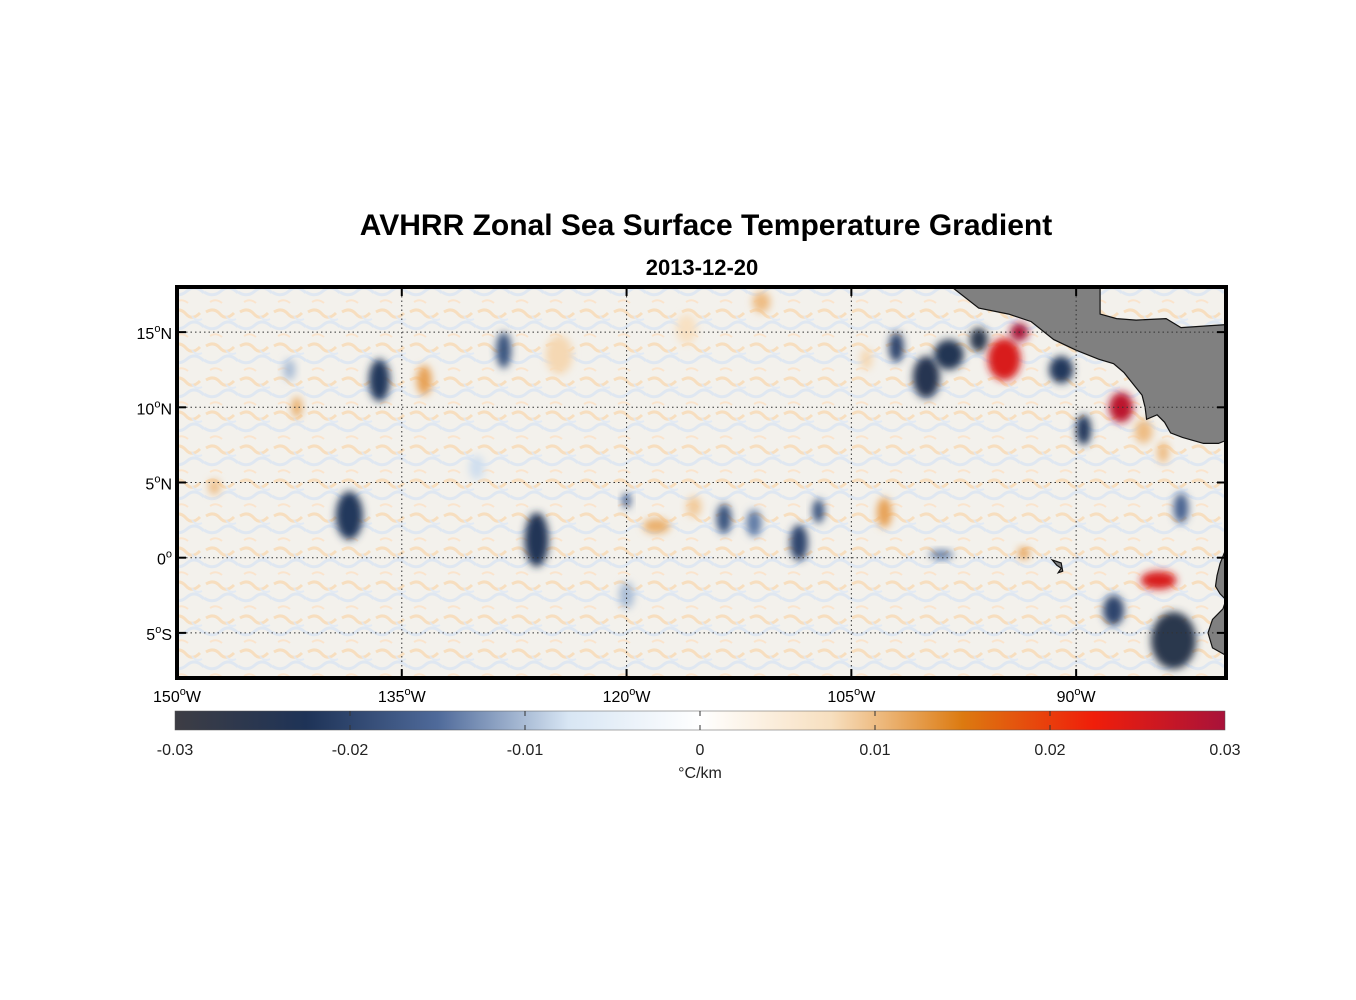  What do you see at coordinates (159, 634) in the screenshot?
I see `lat-tick-label: 5oS` at bounding box center [159, 634].